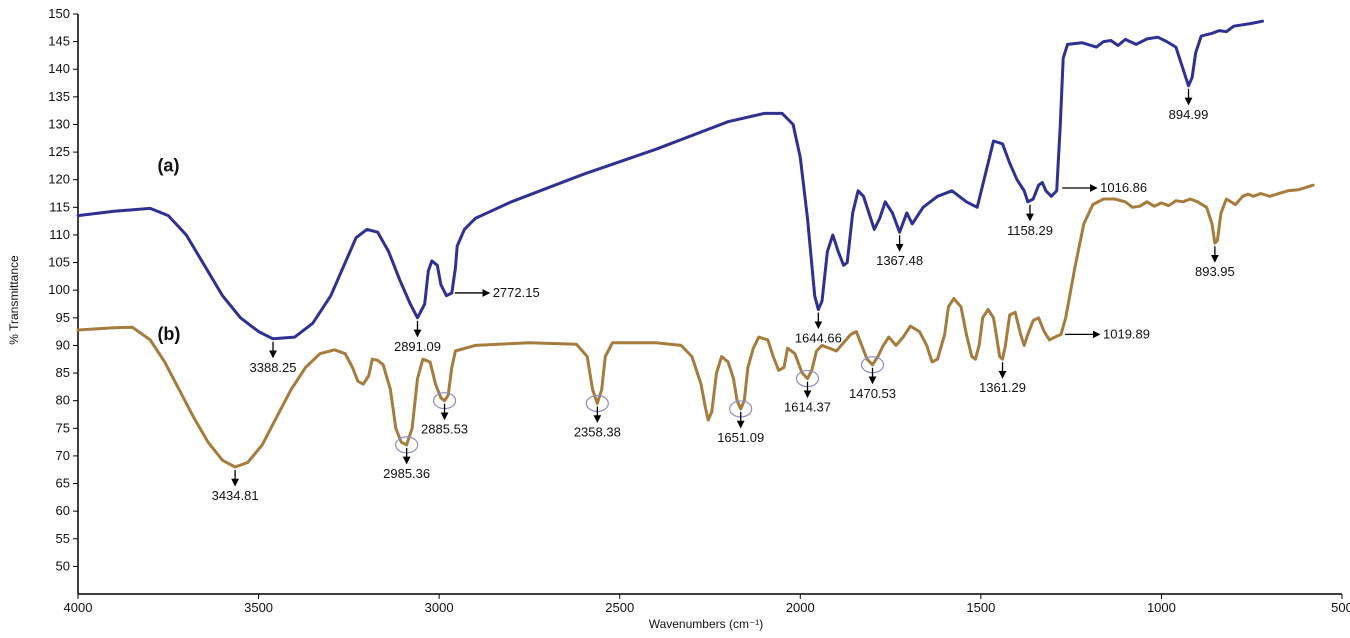  What do you see at coordinates (59, 234) in the screenshot?
I see `y-tick-label: 110` at bounding box center [59, 234].